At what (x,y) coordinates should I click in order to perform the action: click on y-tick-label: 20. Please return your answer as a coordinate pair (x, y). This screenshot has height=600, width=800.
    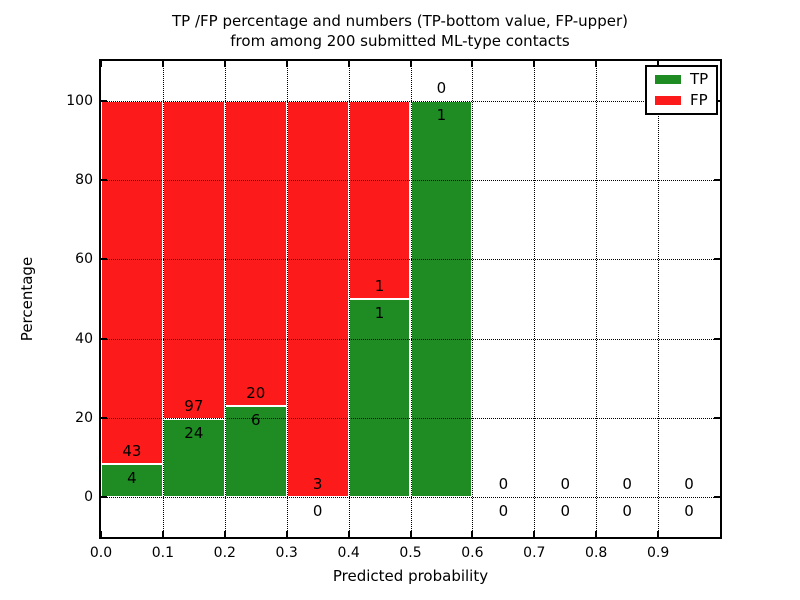
    Looking at the image, I should click on (84, 418).